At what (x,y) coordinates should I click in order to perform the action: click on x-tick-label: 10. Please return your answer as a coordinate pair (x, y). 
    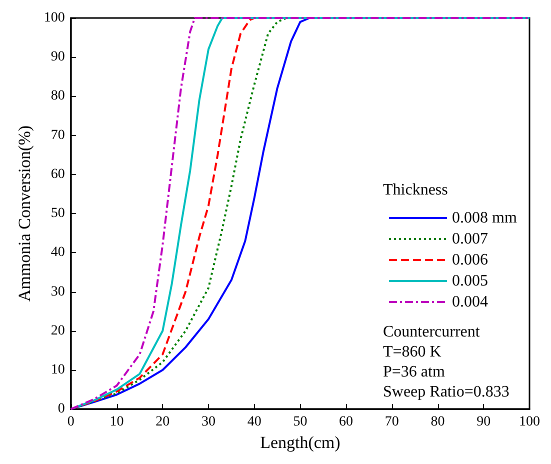
    Looking at the image, I should click on (117, 422).